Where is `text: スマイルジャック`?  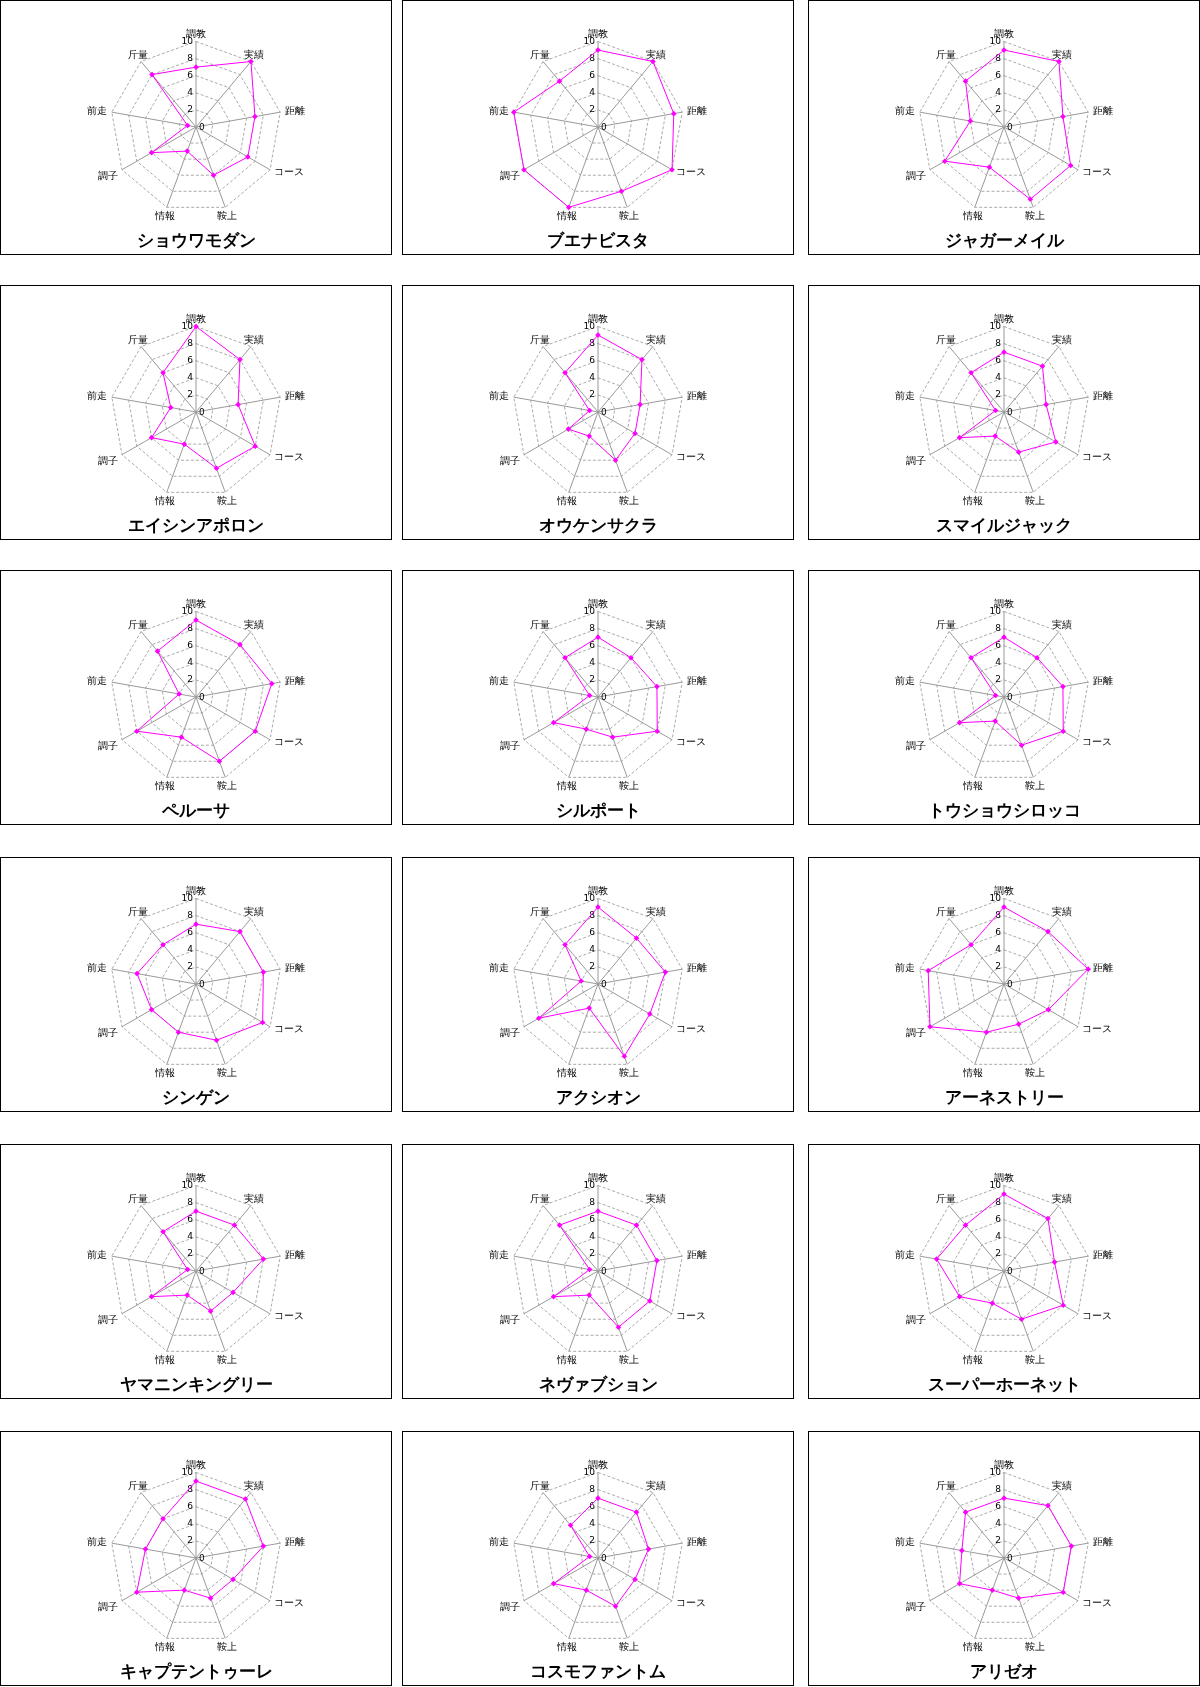 text: スマイルジャック is located at coordinates (1004, 525).